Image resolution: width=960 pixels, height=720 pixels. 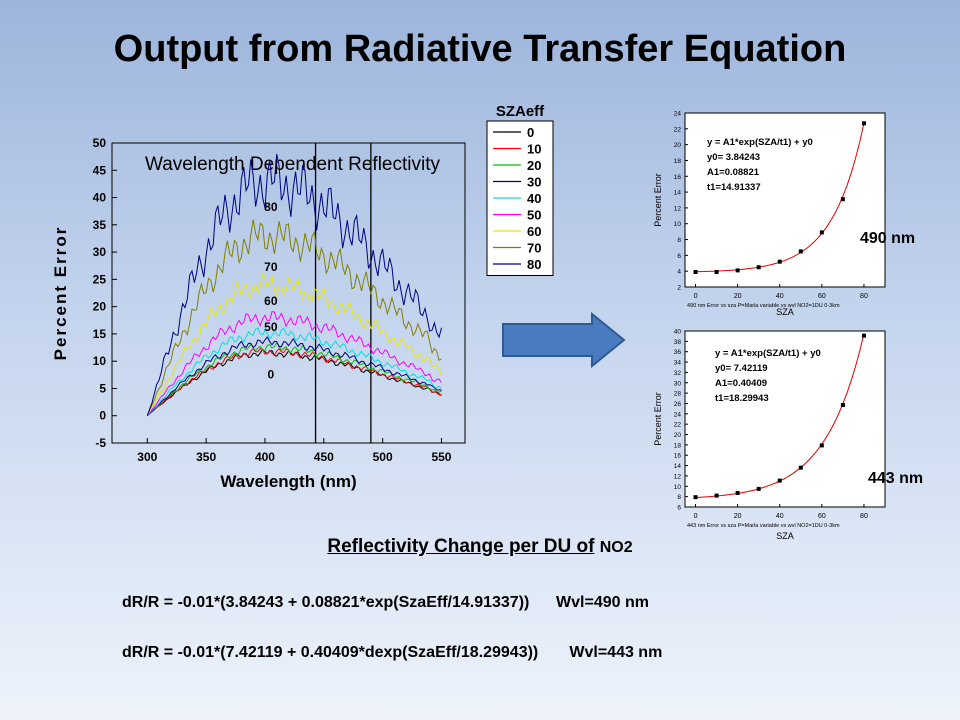 I want to click on x-tick-label: 20, so click(x=738, y=516).